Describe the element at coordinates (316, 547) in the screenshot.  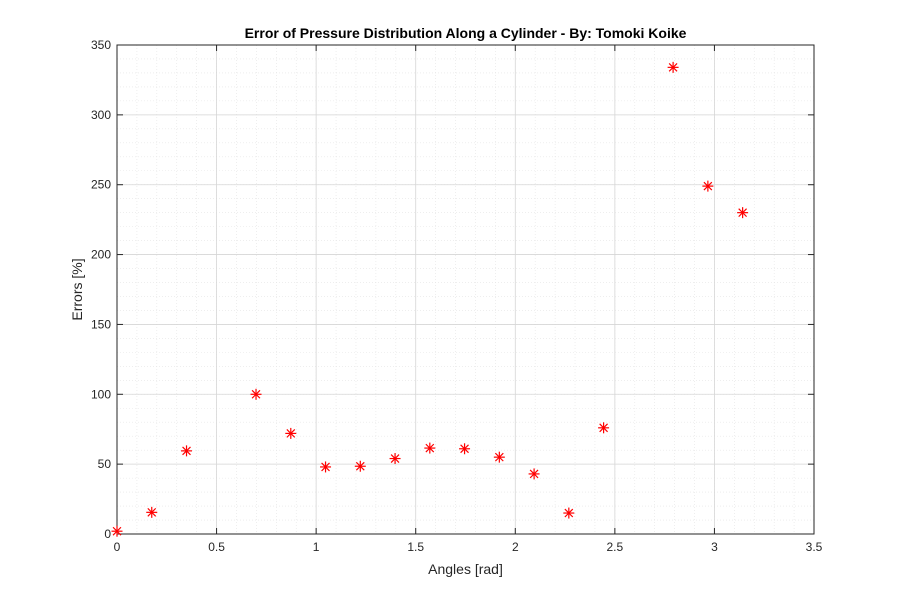
I see `x-tick-label: 1` at that location.